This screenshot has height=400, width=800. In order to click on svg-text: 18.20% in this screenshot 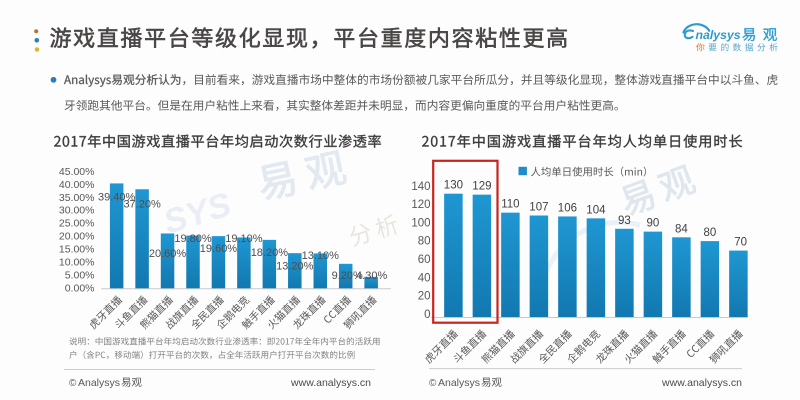, I will do `click(270, 253)`.